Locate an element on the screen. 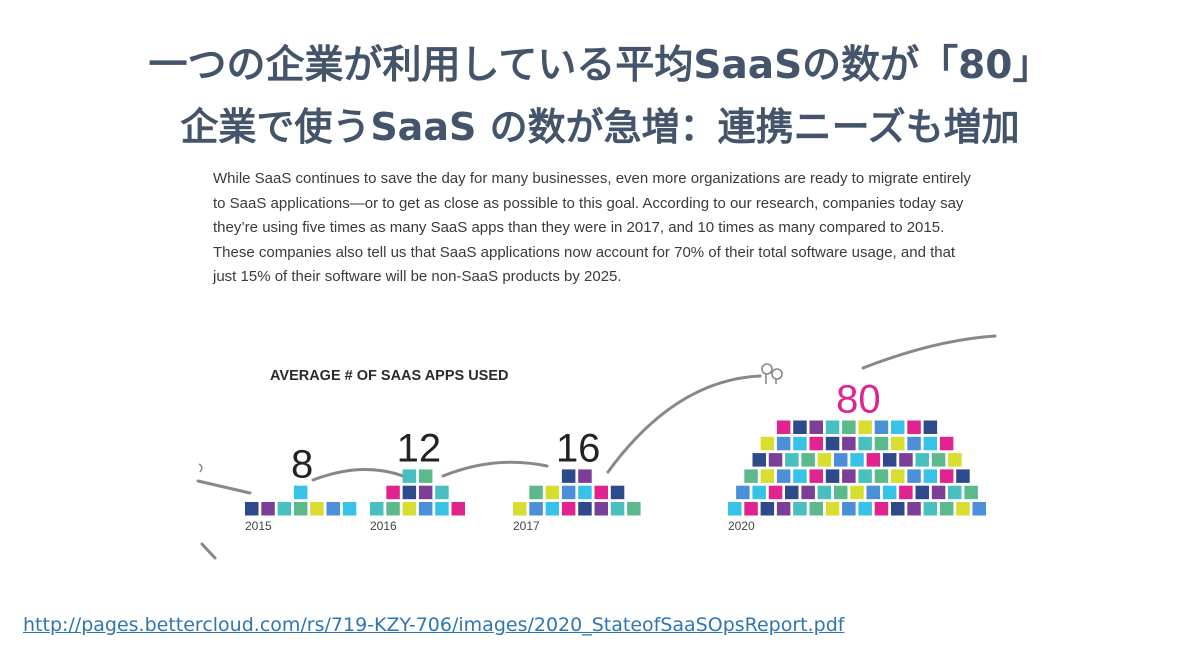  category-label-2017: 2017 is located at coordinates (526, 526).